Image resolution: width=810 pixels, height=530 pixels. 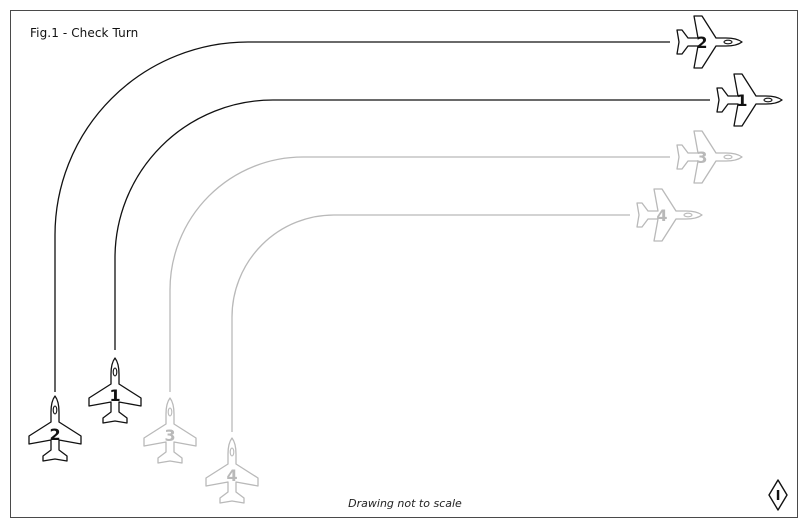 What do you see at coordinates (701, 157) in the screenshot?
I see `aircraft-3-end-label: 3` at bounding box center [701, 157].